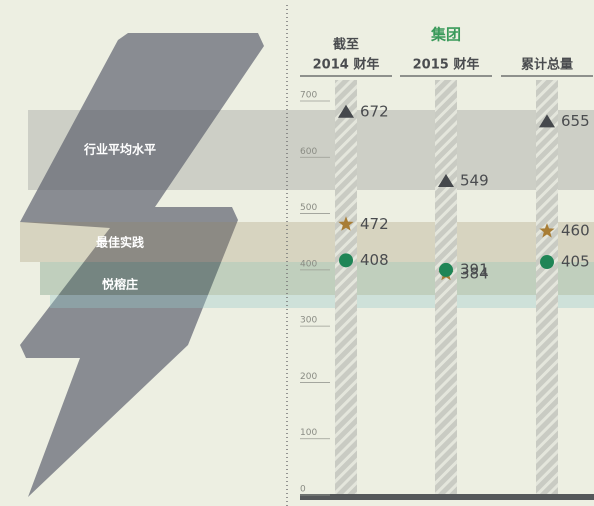 The width and height of the screenshot is (594, 506). What do you see at coordinates (374, 224) in the screenshot?
I see `value-label: 472` at bounding box center [374, 224].